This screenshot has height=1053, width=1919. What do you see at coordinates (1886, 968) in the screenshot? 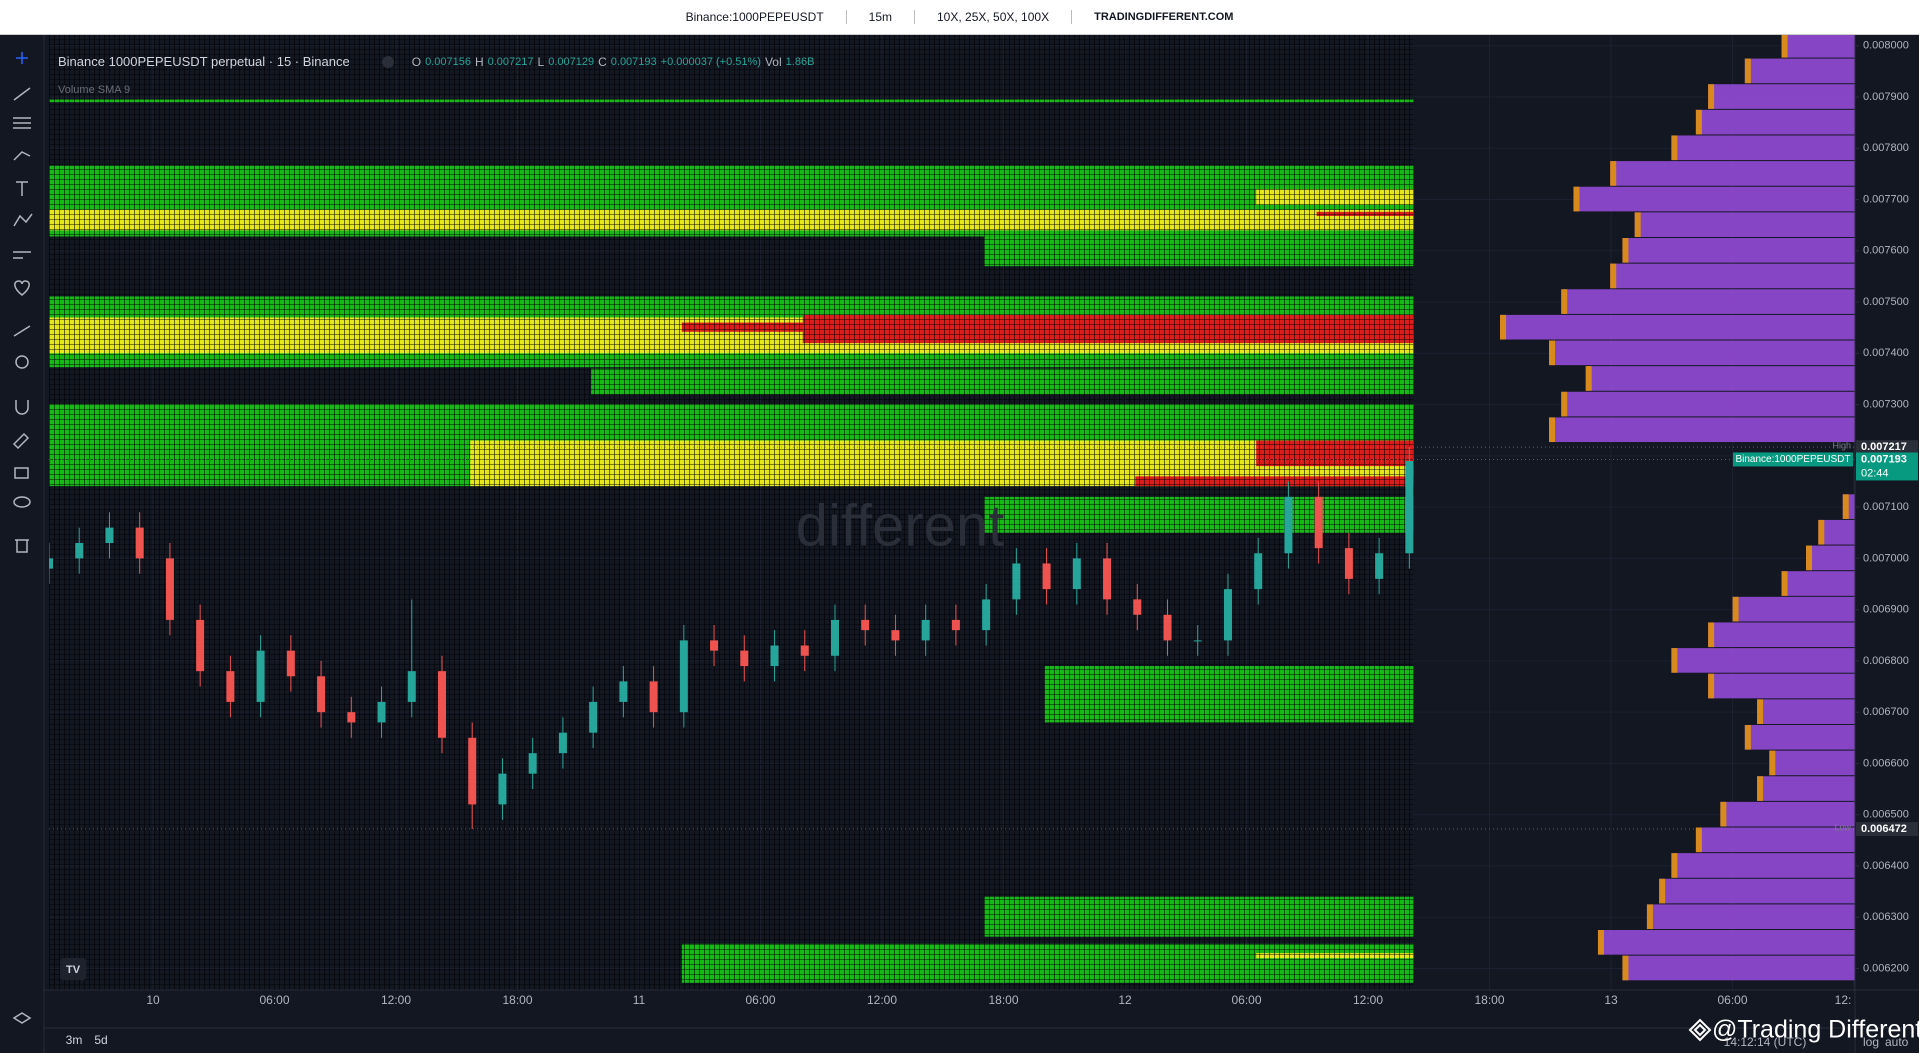
I see `y-tick-label: 0.006200` at bounding box center [1886, 968].